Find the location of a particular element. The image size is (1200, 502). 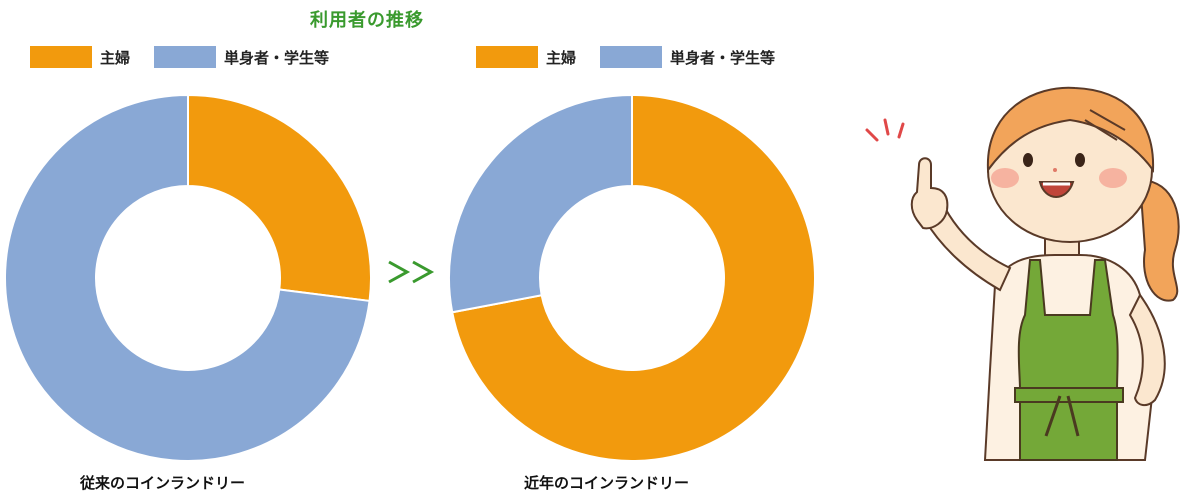

chart-title: 利用者の推移 is located at coordinates (367, 20).